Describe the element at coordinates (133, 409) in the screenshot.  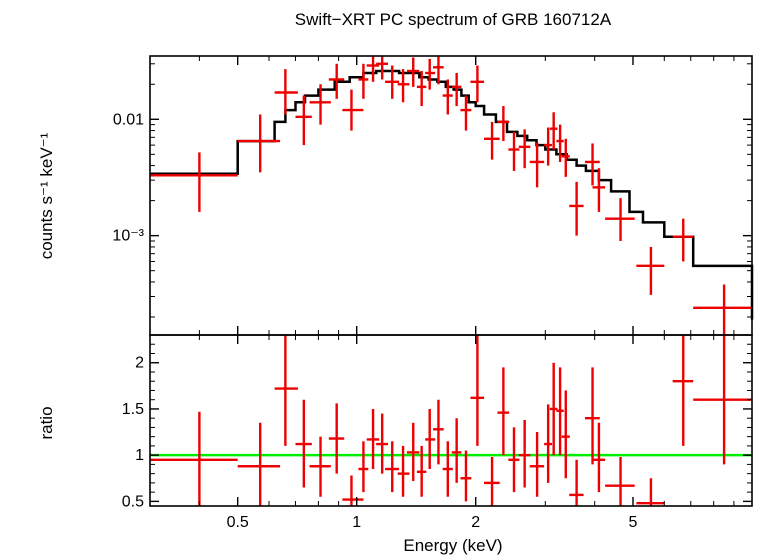
I see `ratio-ytick-label-2: 1.5` at that location.